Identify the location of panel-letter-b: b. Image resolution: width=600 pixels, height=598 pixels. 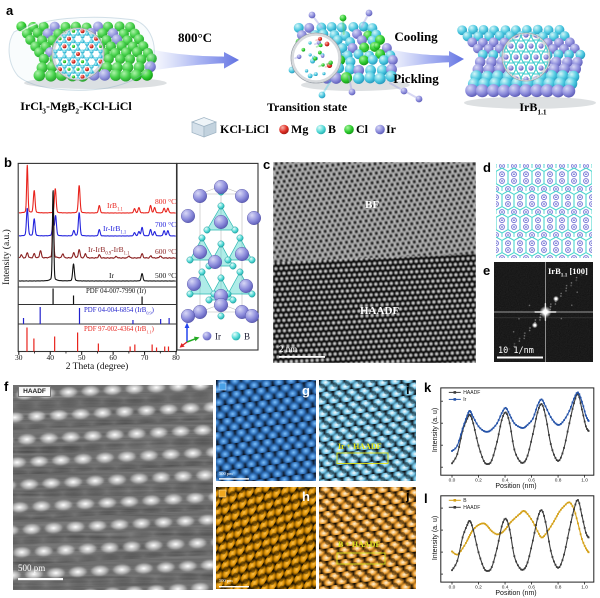
(8, 162).